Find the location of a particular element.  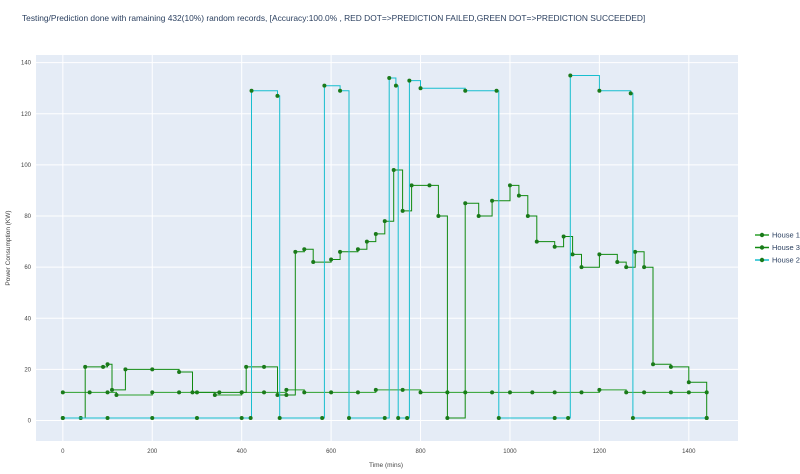

legend-item: House 1 is located at coordinates (777, 235).